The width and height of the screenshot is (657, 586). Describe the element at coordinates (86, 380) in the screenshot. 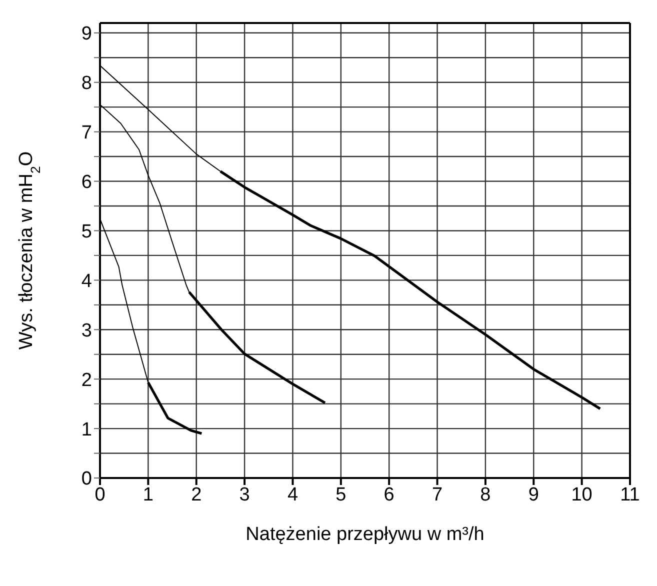

I see `y-tick-label: 2` at that location.